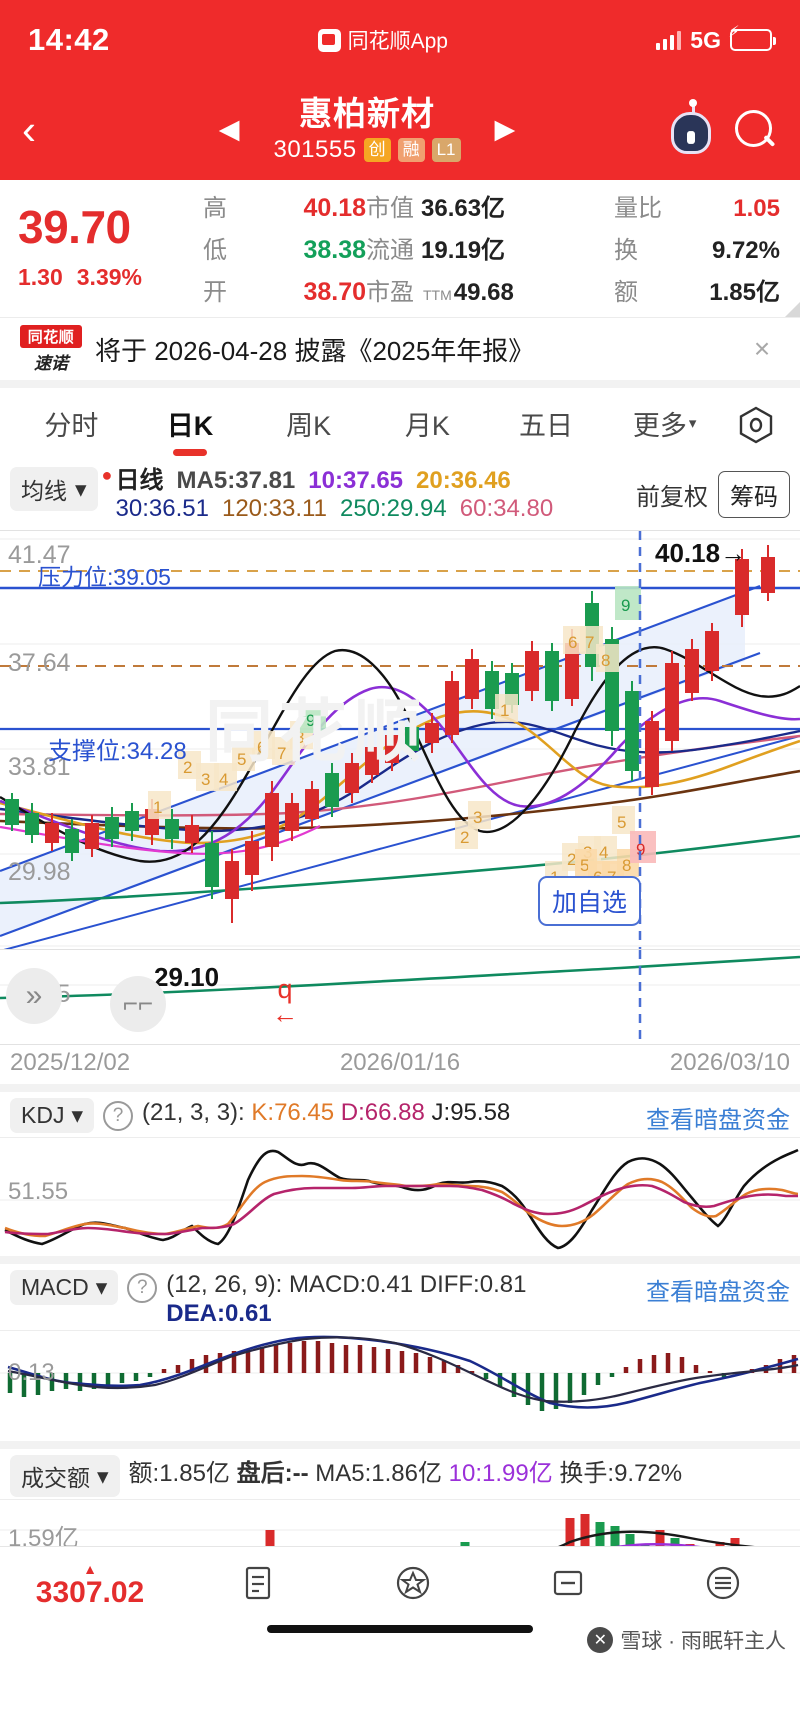  Describe the element at coordinates (34, 995) in the screenshot. I see `double-chevron-right-icon: »` at that location.